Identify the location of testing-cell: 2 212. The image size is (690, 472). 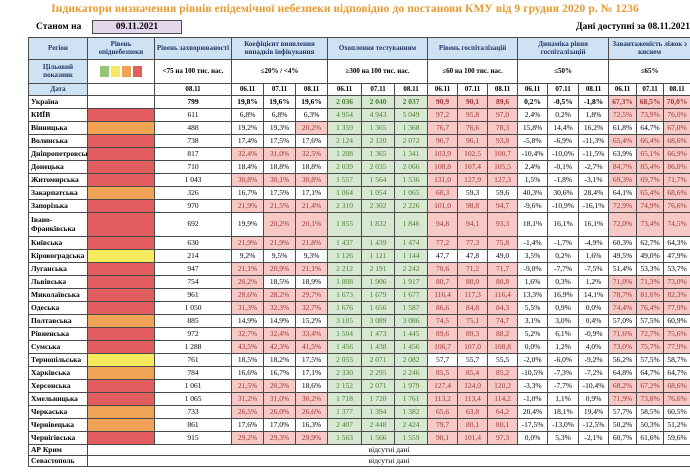
(345, 269).